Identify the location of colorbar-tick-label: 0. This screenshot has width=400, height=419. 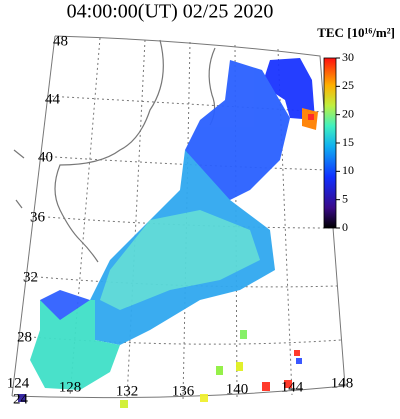
(345, 227).